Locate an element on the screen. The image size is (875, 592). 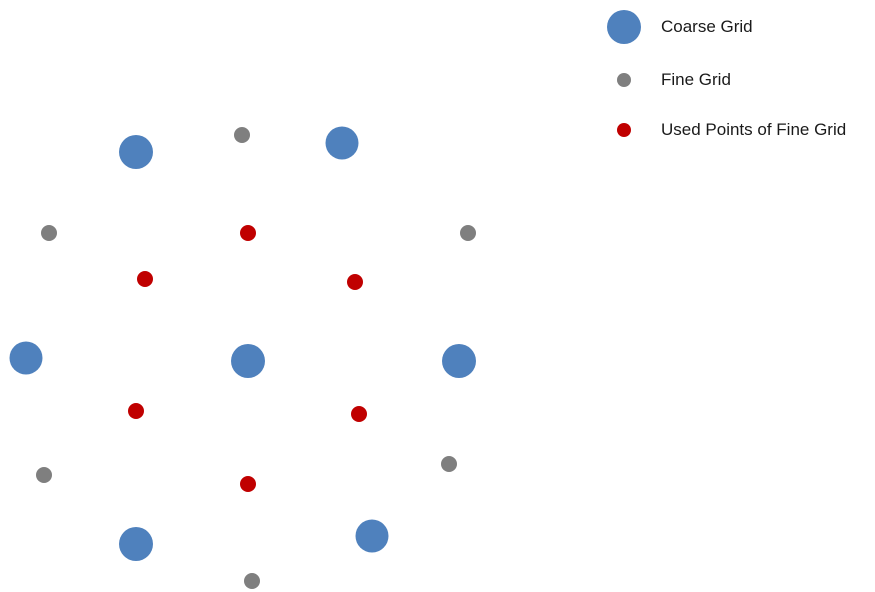
legend-item-coarse-grid: Coarse Grid is located at coordinates (739, 27).